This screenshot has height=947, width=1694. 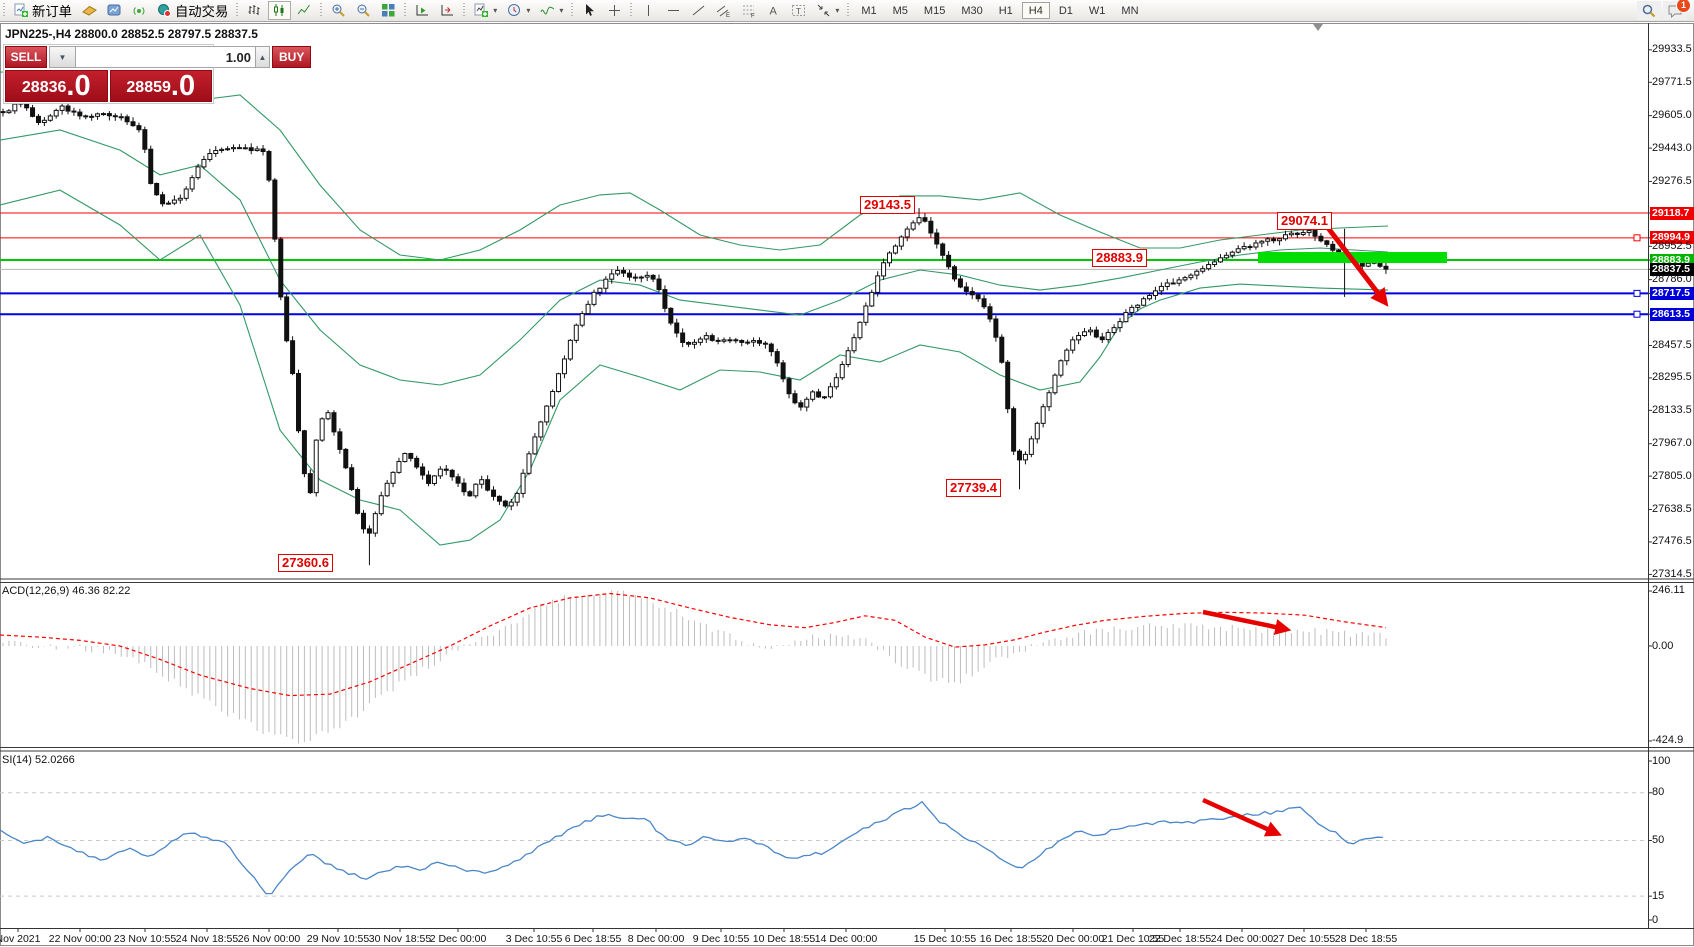 What do you see at coordinates (458, 939) in the screenshot?
I see `time-axis-label: 2 Dec 00:00` at bounding box center [458, 939].